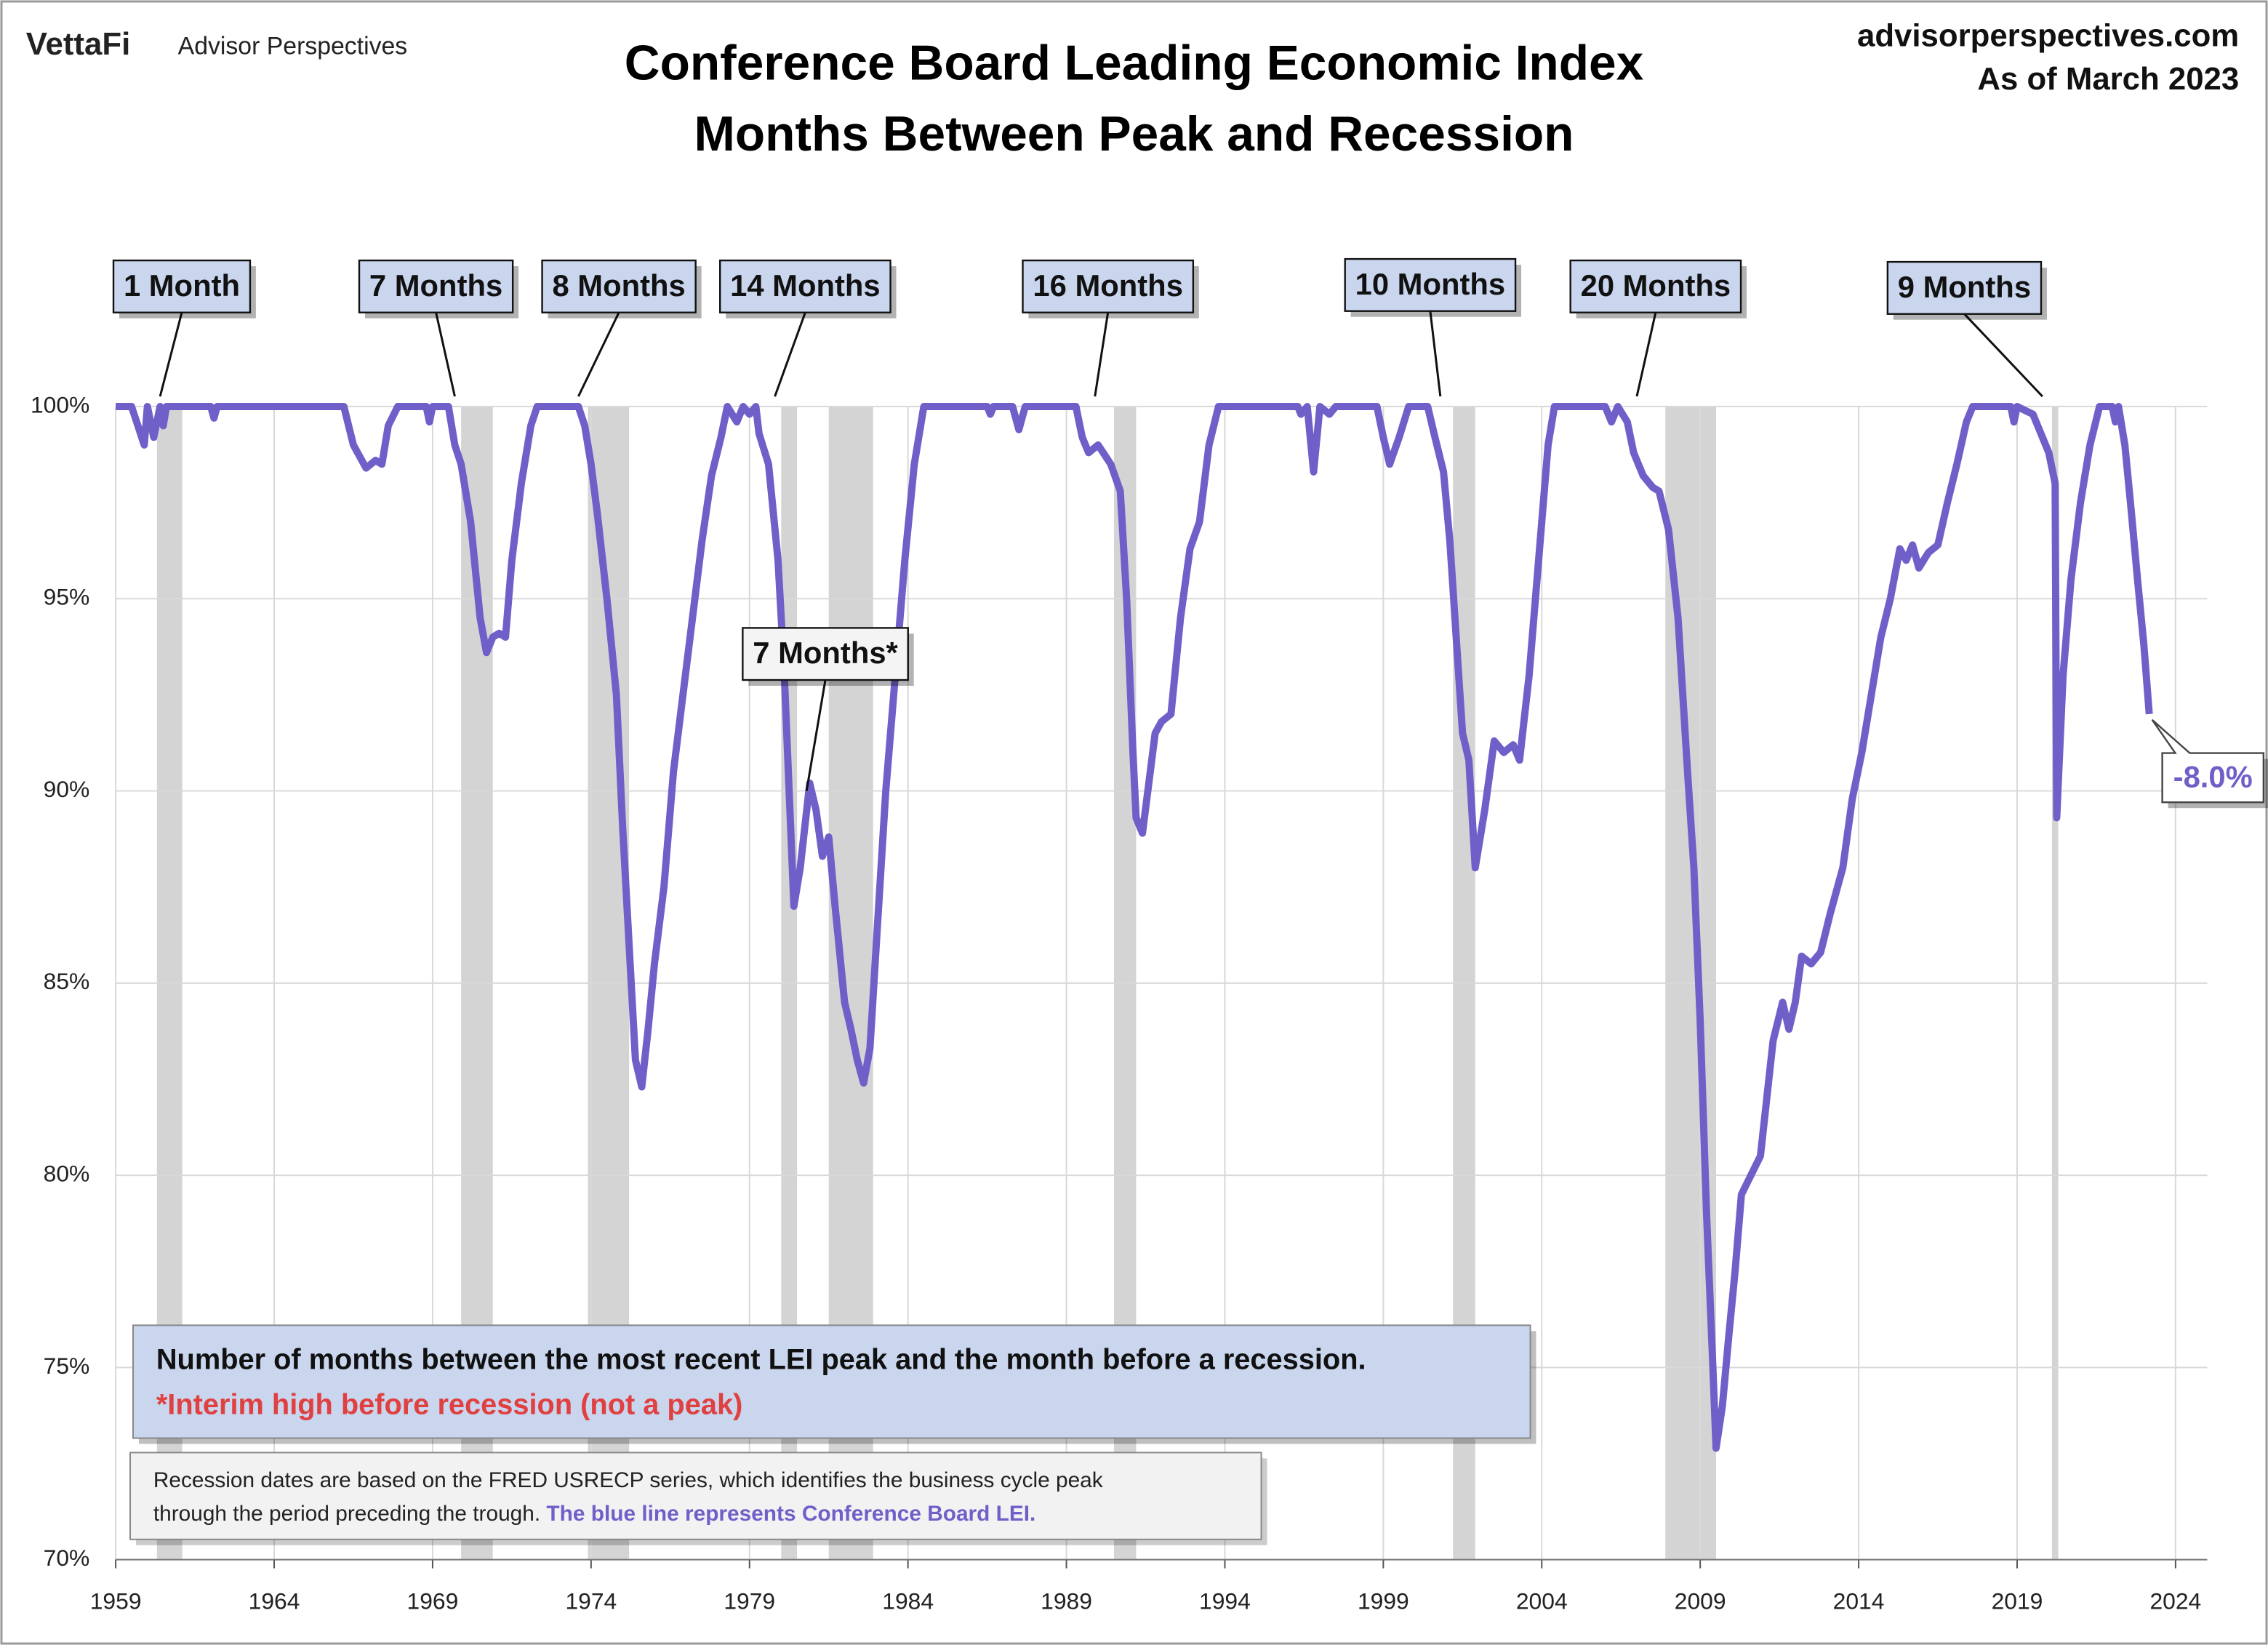 The height and width of the screenshot is (1645, 2268). What do you see at coordinates (1225, 1601) in the screenshot?
I see `x-tick-label: 1994` at bounding box center [1225, 1601].